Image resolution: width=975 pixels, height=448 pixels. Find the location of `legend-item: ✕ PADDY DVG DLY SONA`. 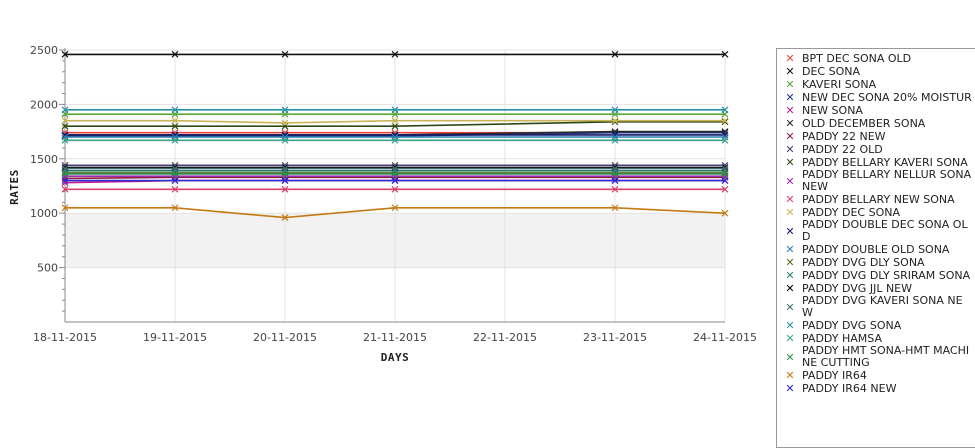

legend-item: ✕ PADDY DVG DLY SONA is located at coordinates (876, 262).